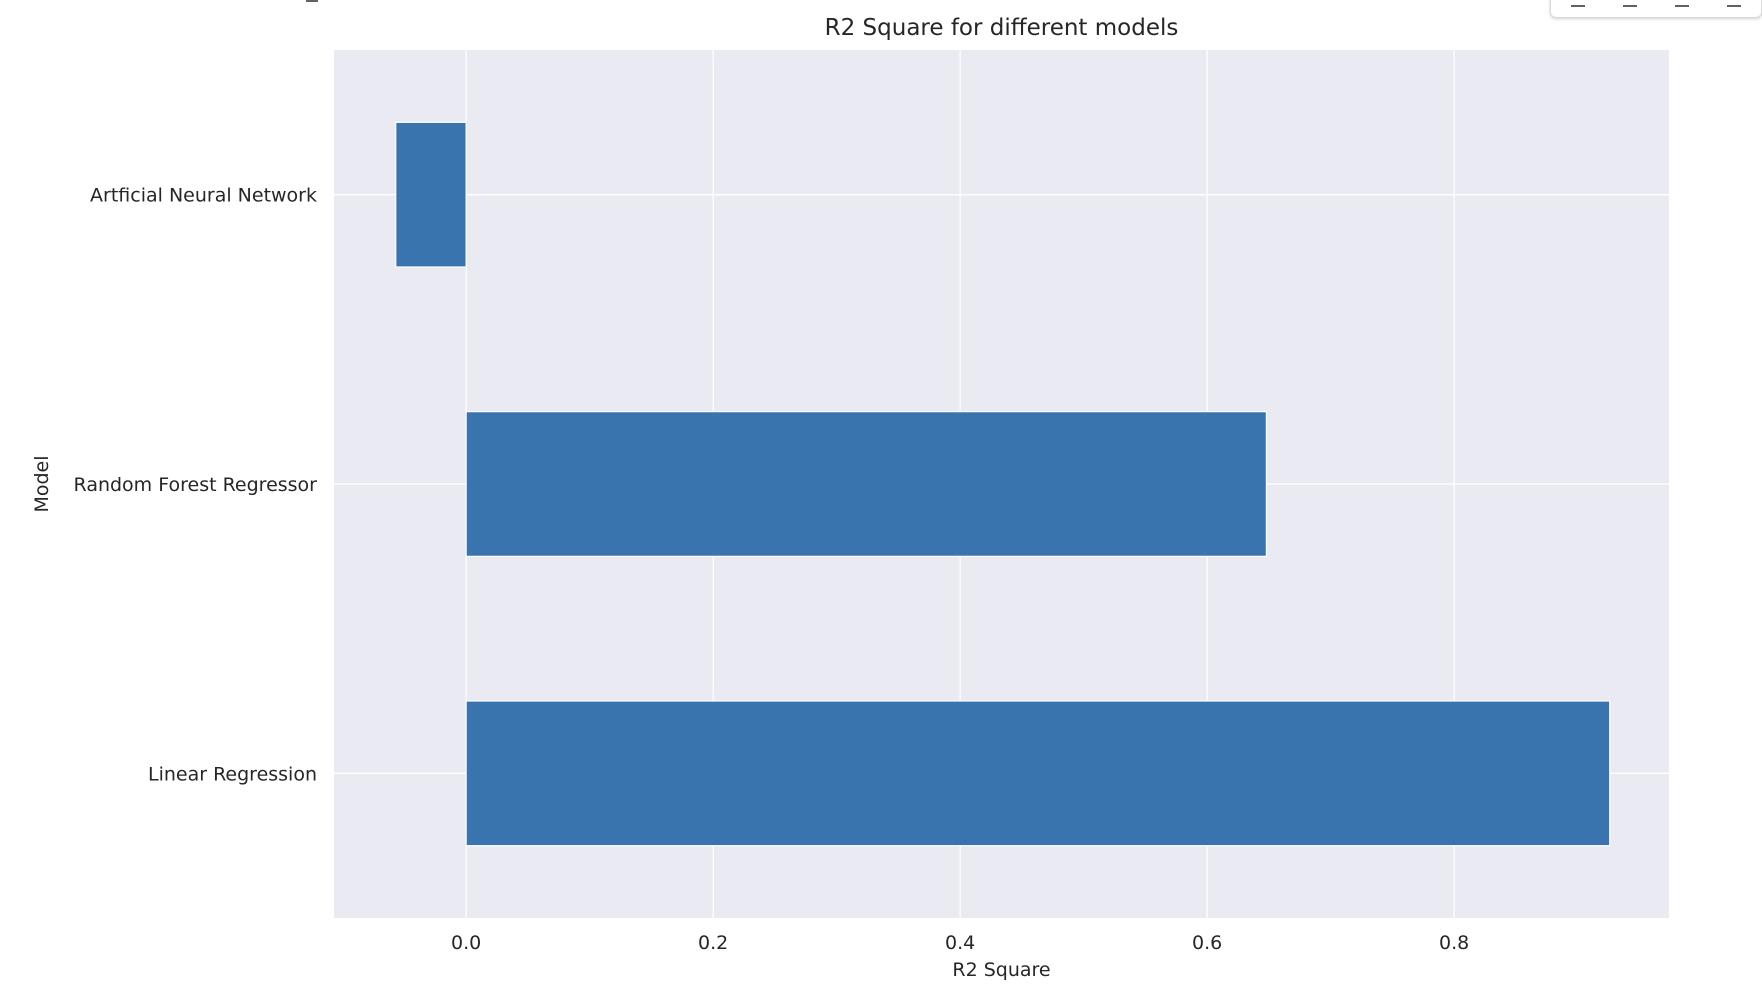 The width and height of the screenshot is (1762, 998). I want to click on x-ticks: 0.0 0.2 0.4 0.6 0.8, so click(960, 943).